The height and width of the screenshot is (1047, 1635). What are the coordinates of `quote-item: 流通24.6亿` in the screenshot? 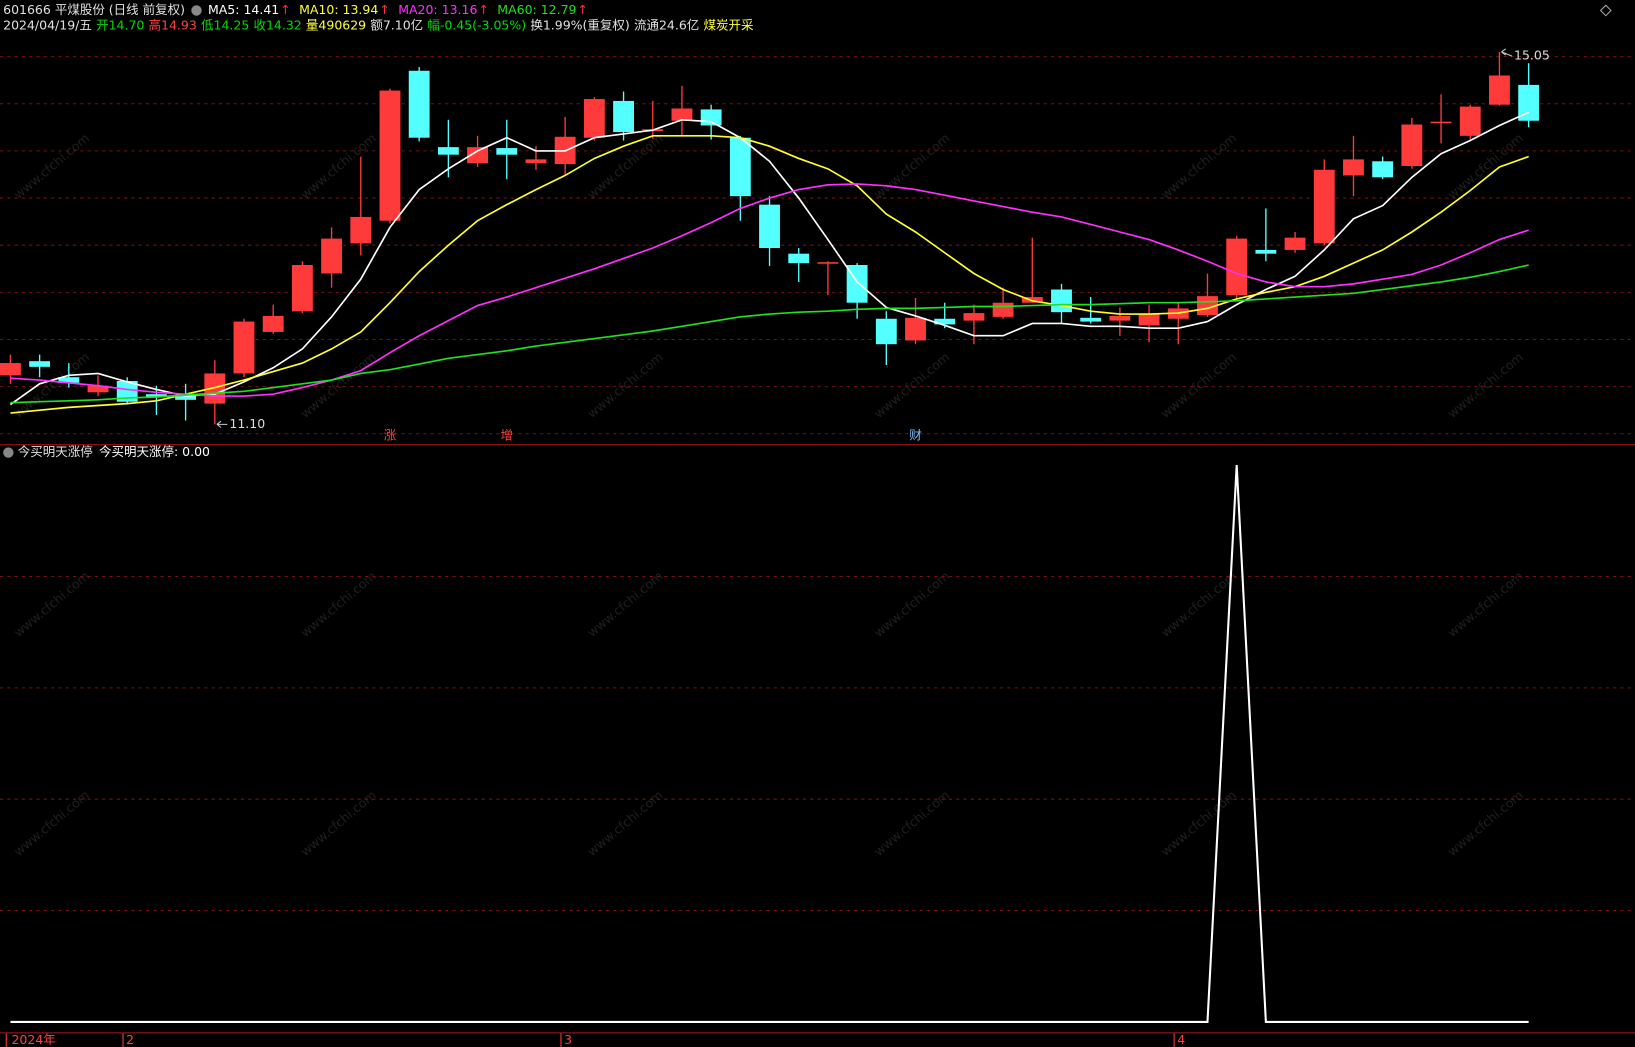 It's located at (666, 25).